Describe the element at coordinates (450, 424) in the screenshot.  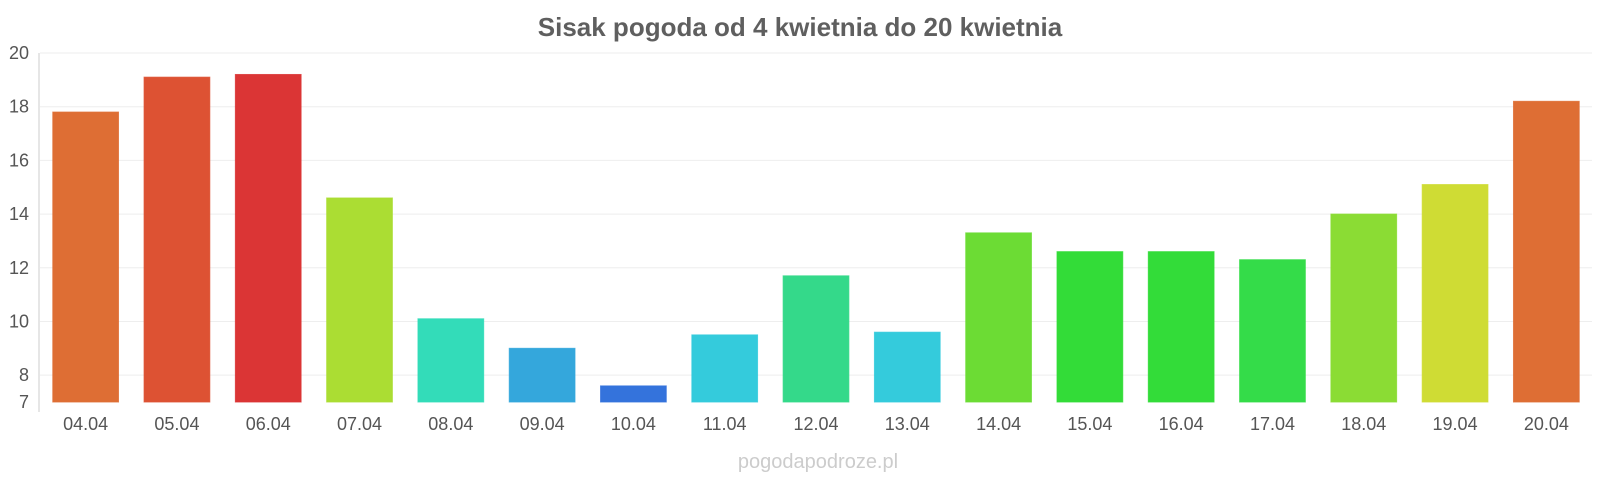
I see `x-tick-label: 08.04` at that location.